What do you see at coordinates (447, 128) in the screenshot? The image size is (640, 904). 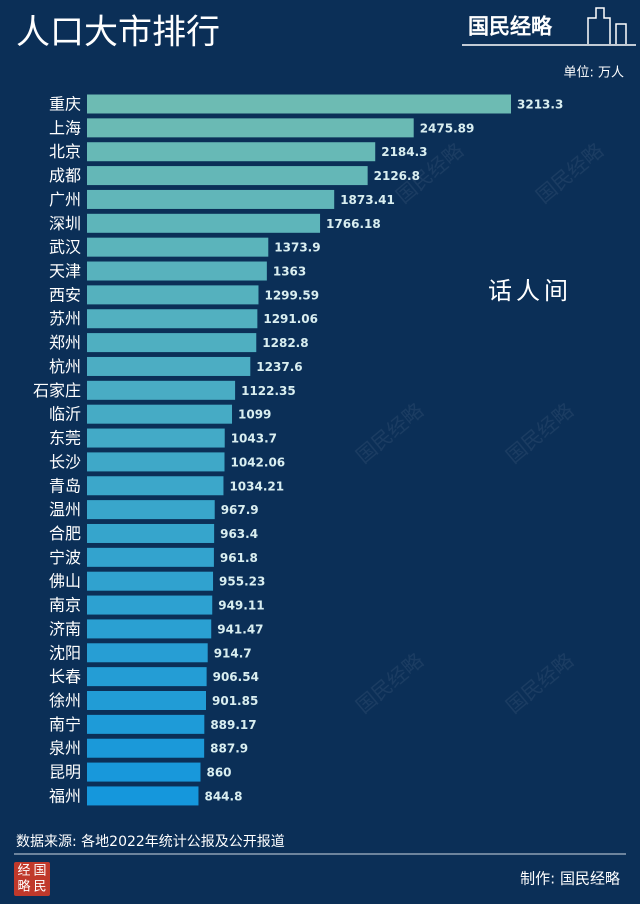 I see `value-label: 2475.89` at bounding box center [447, 128].